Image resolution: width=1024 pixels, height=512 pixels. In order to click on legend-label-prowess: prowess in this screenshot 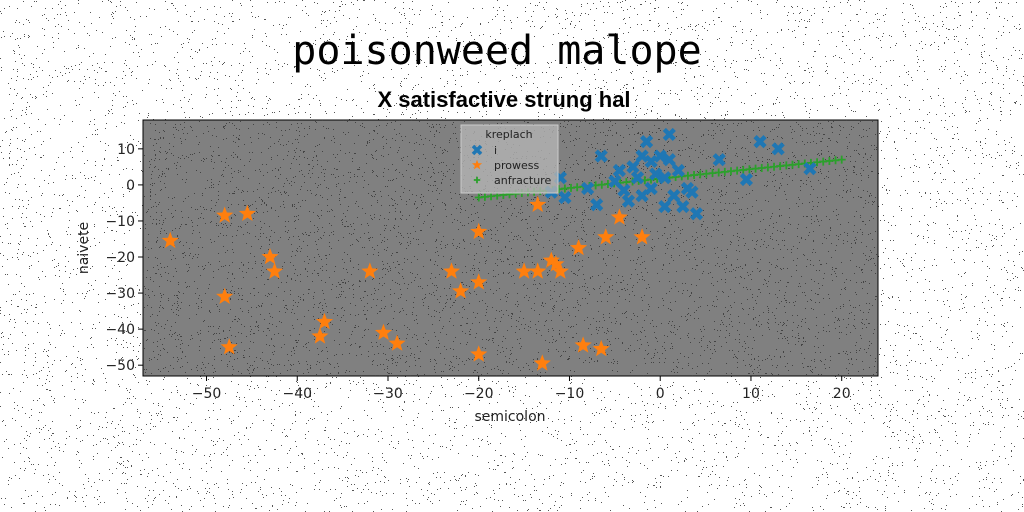, I will do `click(516, 165)`.